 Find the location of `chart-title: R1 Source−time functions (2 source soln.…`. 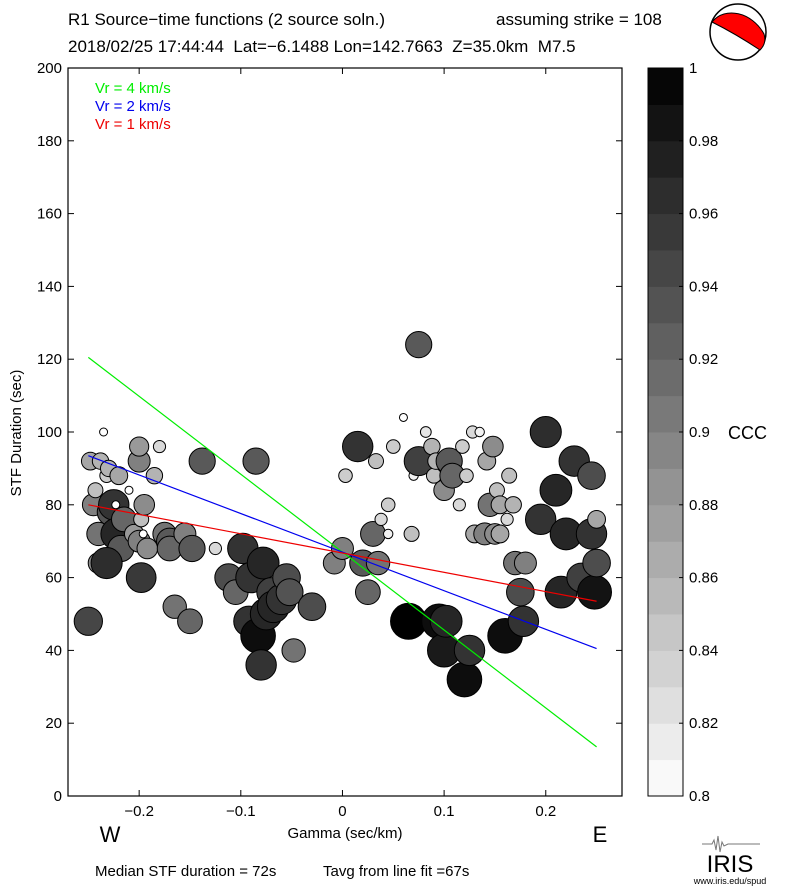

chart-title: R1 Source−time functions (2 source soln.… is located at coordinates (226, 19).